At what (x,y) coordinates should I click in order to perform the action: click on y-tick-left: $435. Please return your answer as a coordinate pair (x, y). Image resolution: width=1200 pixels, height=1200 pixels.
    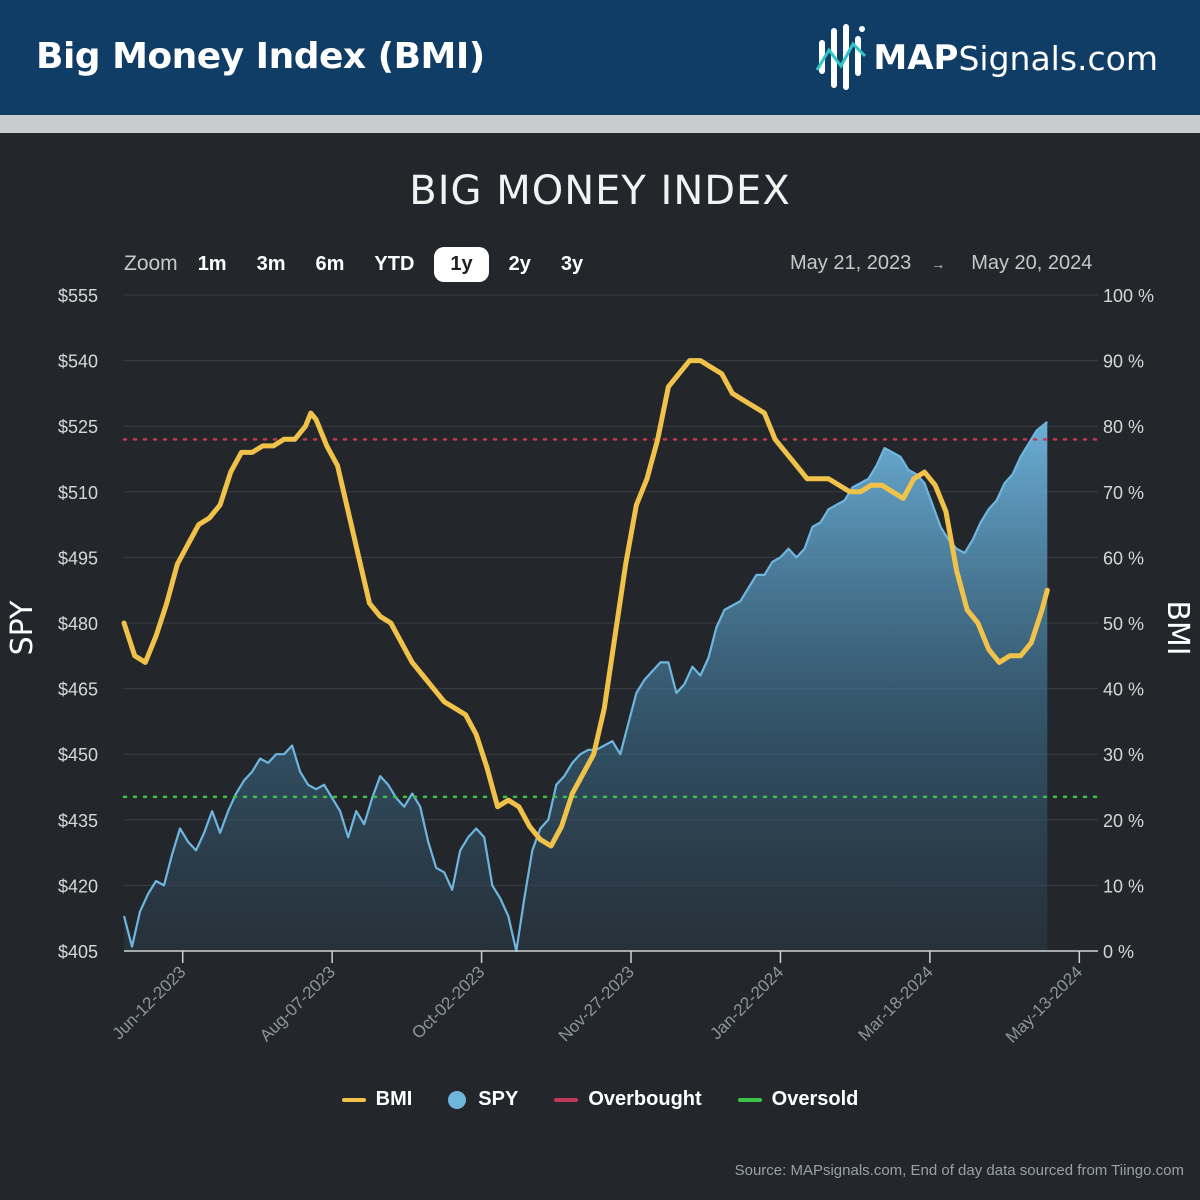
    Looking at the image, I should click on (78, 821).